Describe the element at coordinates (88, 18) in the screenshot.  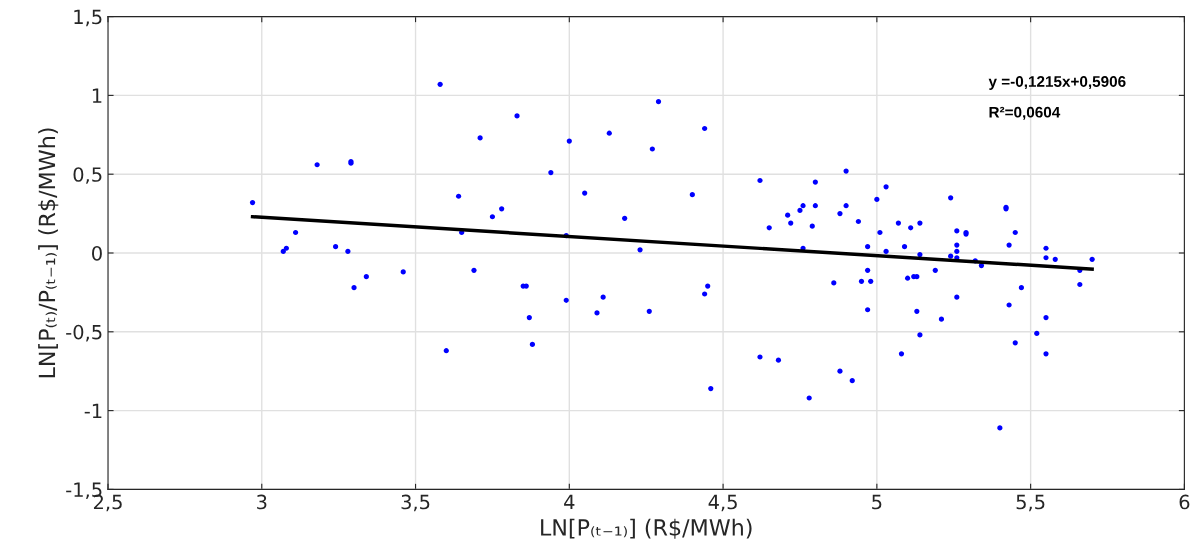
I see `y-tick-label: 1,5` at that location.